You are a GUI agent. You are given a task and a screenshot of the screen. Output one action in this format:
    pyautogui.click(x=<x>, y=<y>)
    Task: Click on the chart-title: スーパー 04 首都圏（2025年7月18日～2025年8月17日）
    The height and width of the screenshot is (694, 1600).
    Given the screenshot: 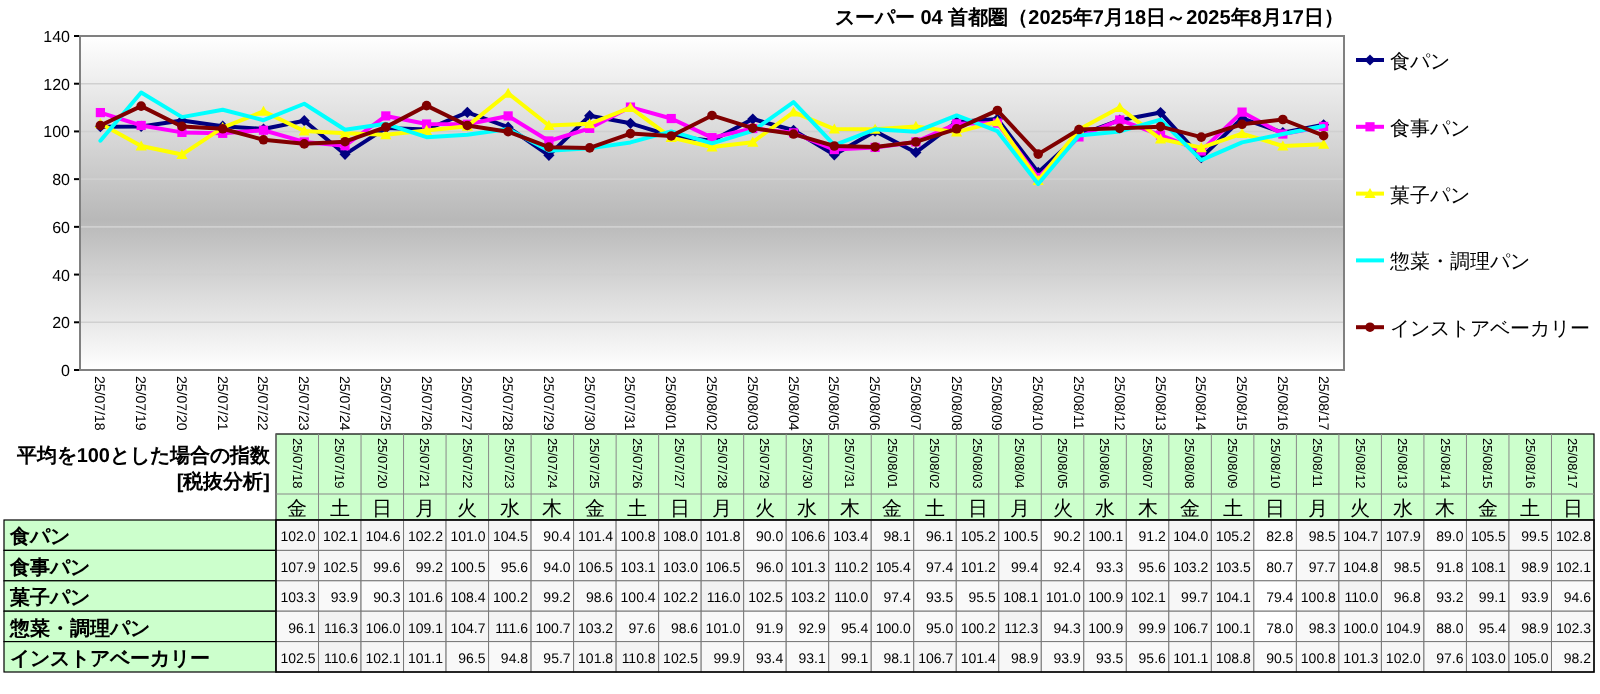 What is the action you would take?
    pyautogui.click(x=1089, y=18)
    